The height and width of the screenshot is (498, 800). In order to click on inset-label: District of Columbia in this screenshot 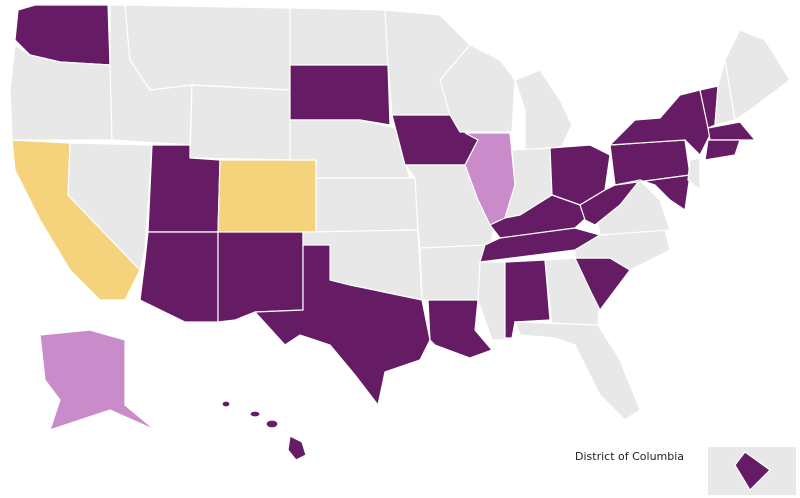, I will do `click(629, 456)`.